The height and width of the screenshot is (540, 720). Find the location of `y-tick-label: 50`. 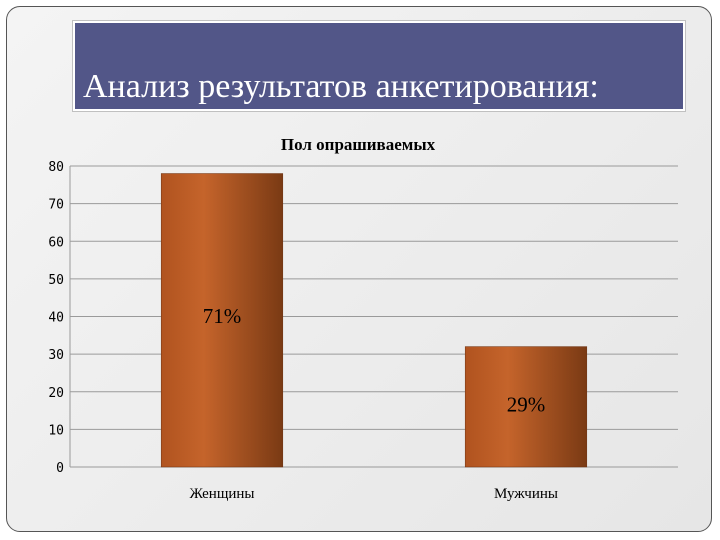

y-tick-label: 50 is located at coordinates (56, 280).